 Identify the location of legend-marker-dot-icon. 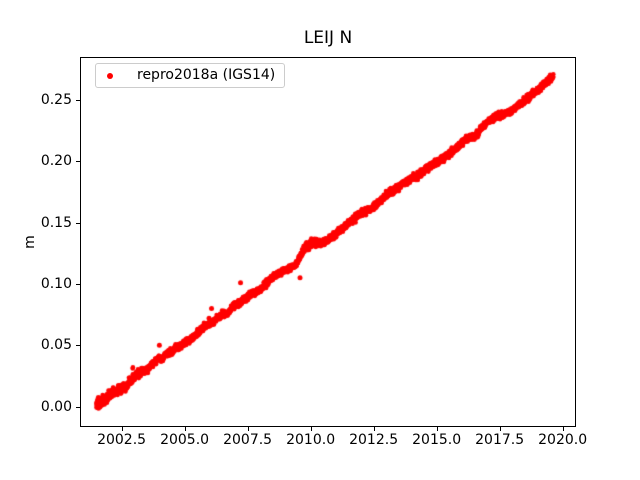
(110, 75).